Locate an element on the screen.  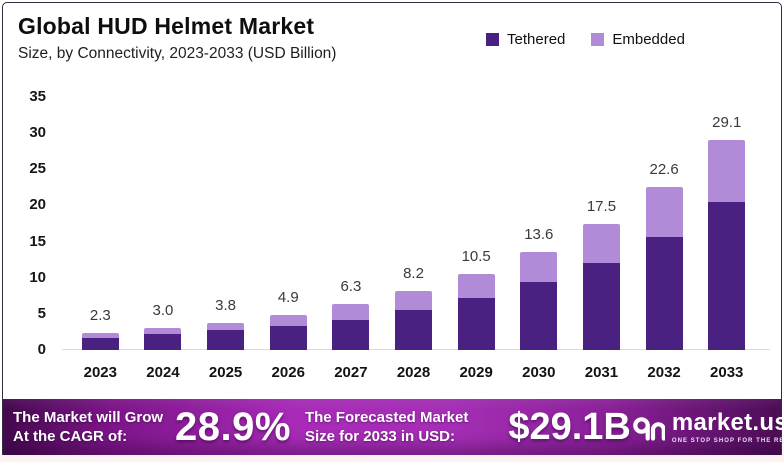
bar-total-label: 10.5 is located at coordinates (476, 257).